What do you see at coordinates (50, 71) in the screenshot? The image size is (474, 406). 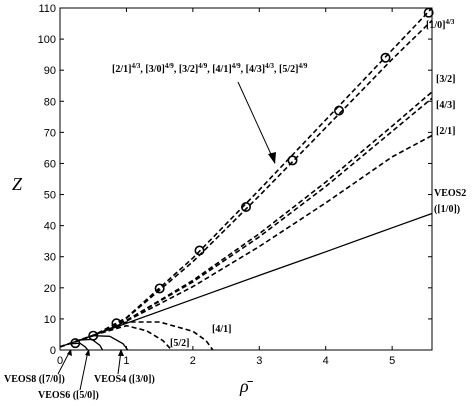 I see `y-tick-label: 90` at bounding box center [50, 71].